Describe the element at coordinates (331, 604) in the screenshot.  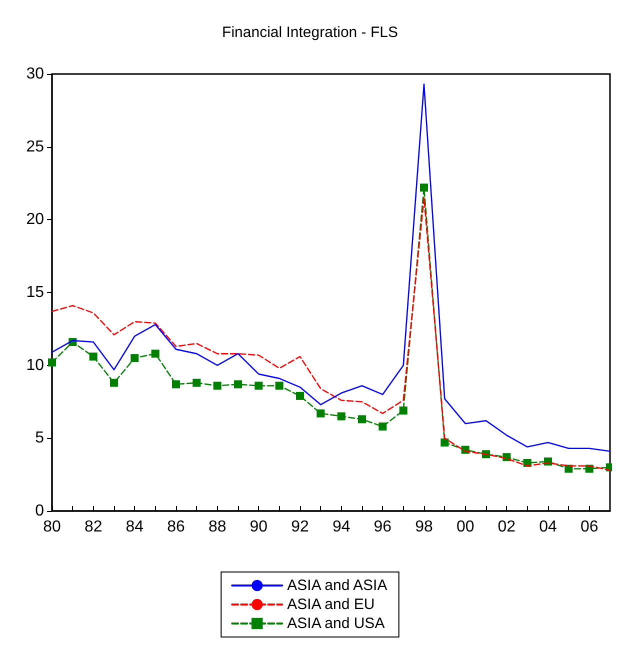
I see `legend-label: ASIA and EU` at that location.